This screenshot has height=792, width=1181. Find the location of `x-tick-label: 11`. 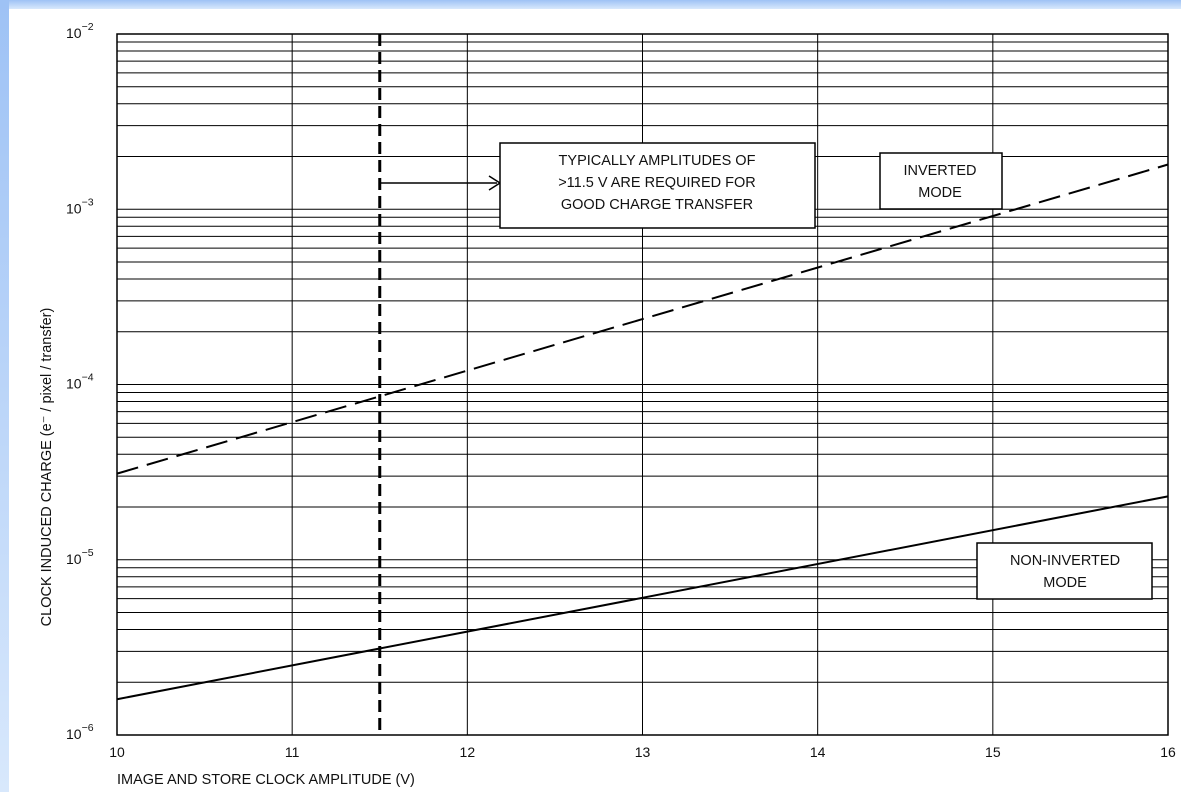

x-tick-label: 11 is located at coordinates (292, 752).